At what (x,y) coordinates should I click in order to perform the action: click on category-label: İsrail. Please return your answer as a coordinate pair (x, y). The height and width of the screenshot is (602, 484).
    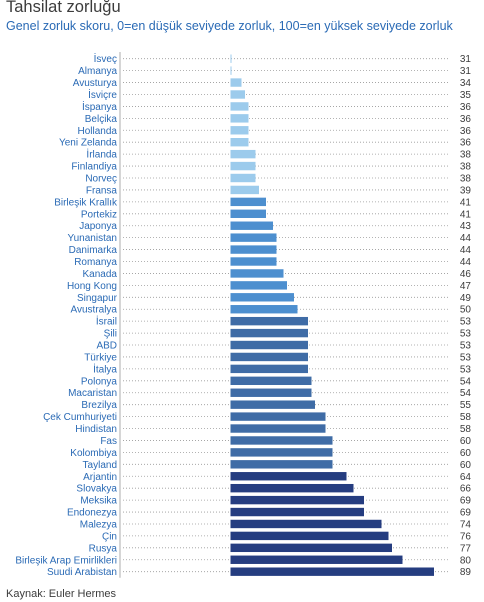
    Looking at the image, I should click on (106, 321).